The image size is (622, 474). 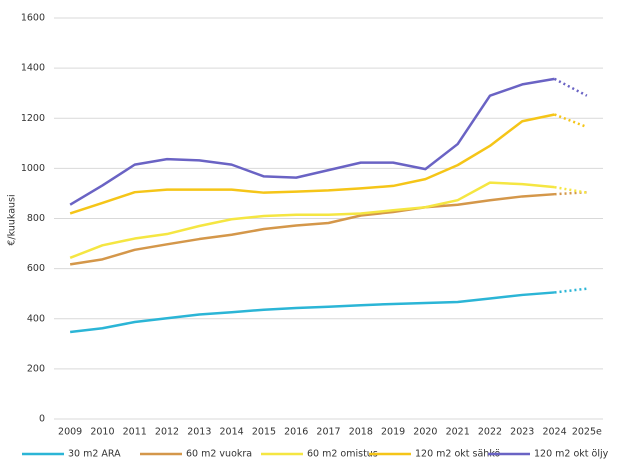 I want to click on legend-label: 120 m2 okt öljy, so click(x=571, y=454).